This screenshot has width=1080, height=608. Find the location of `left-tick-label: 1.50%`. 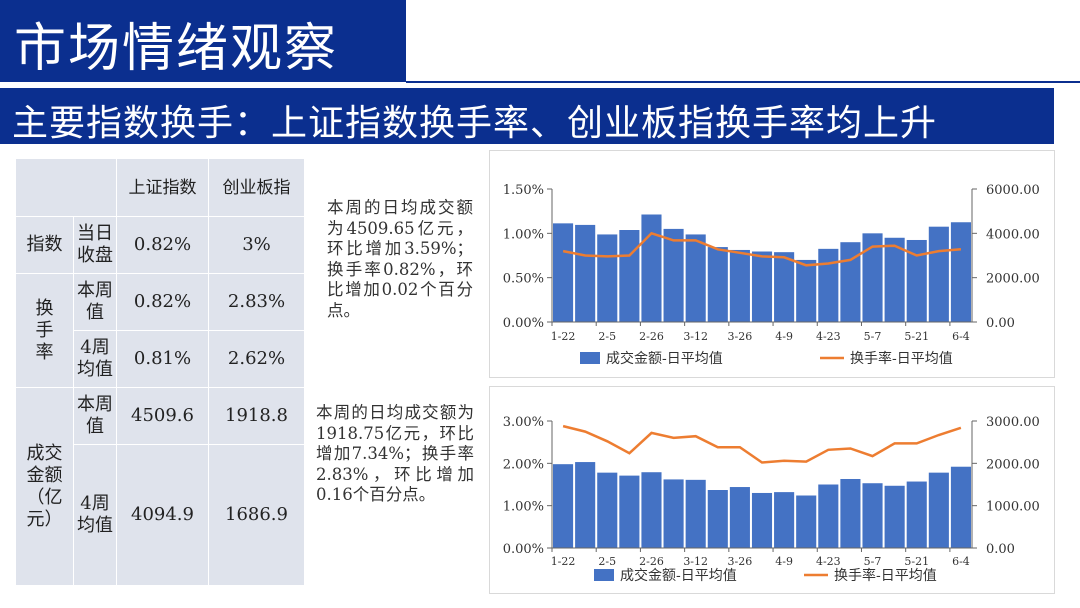

left-tick-label: 1.50% is located at coordinates (523, 190).